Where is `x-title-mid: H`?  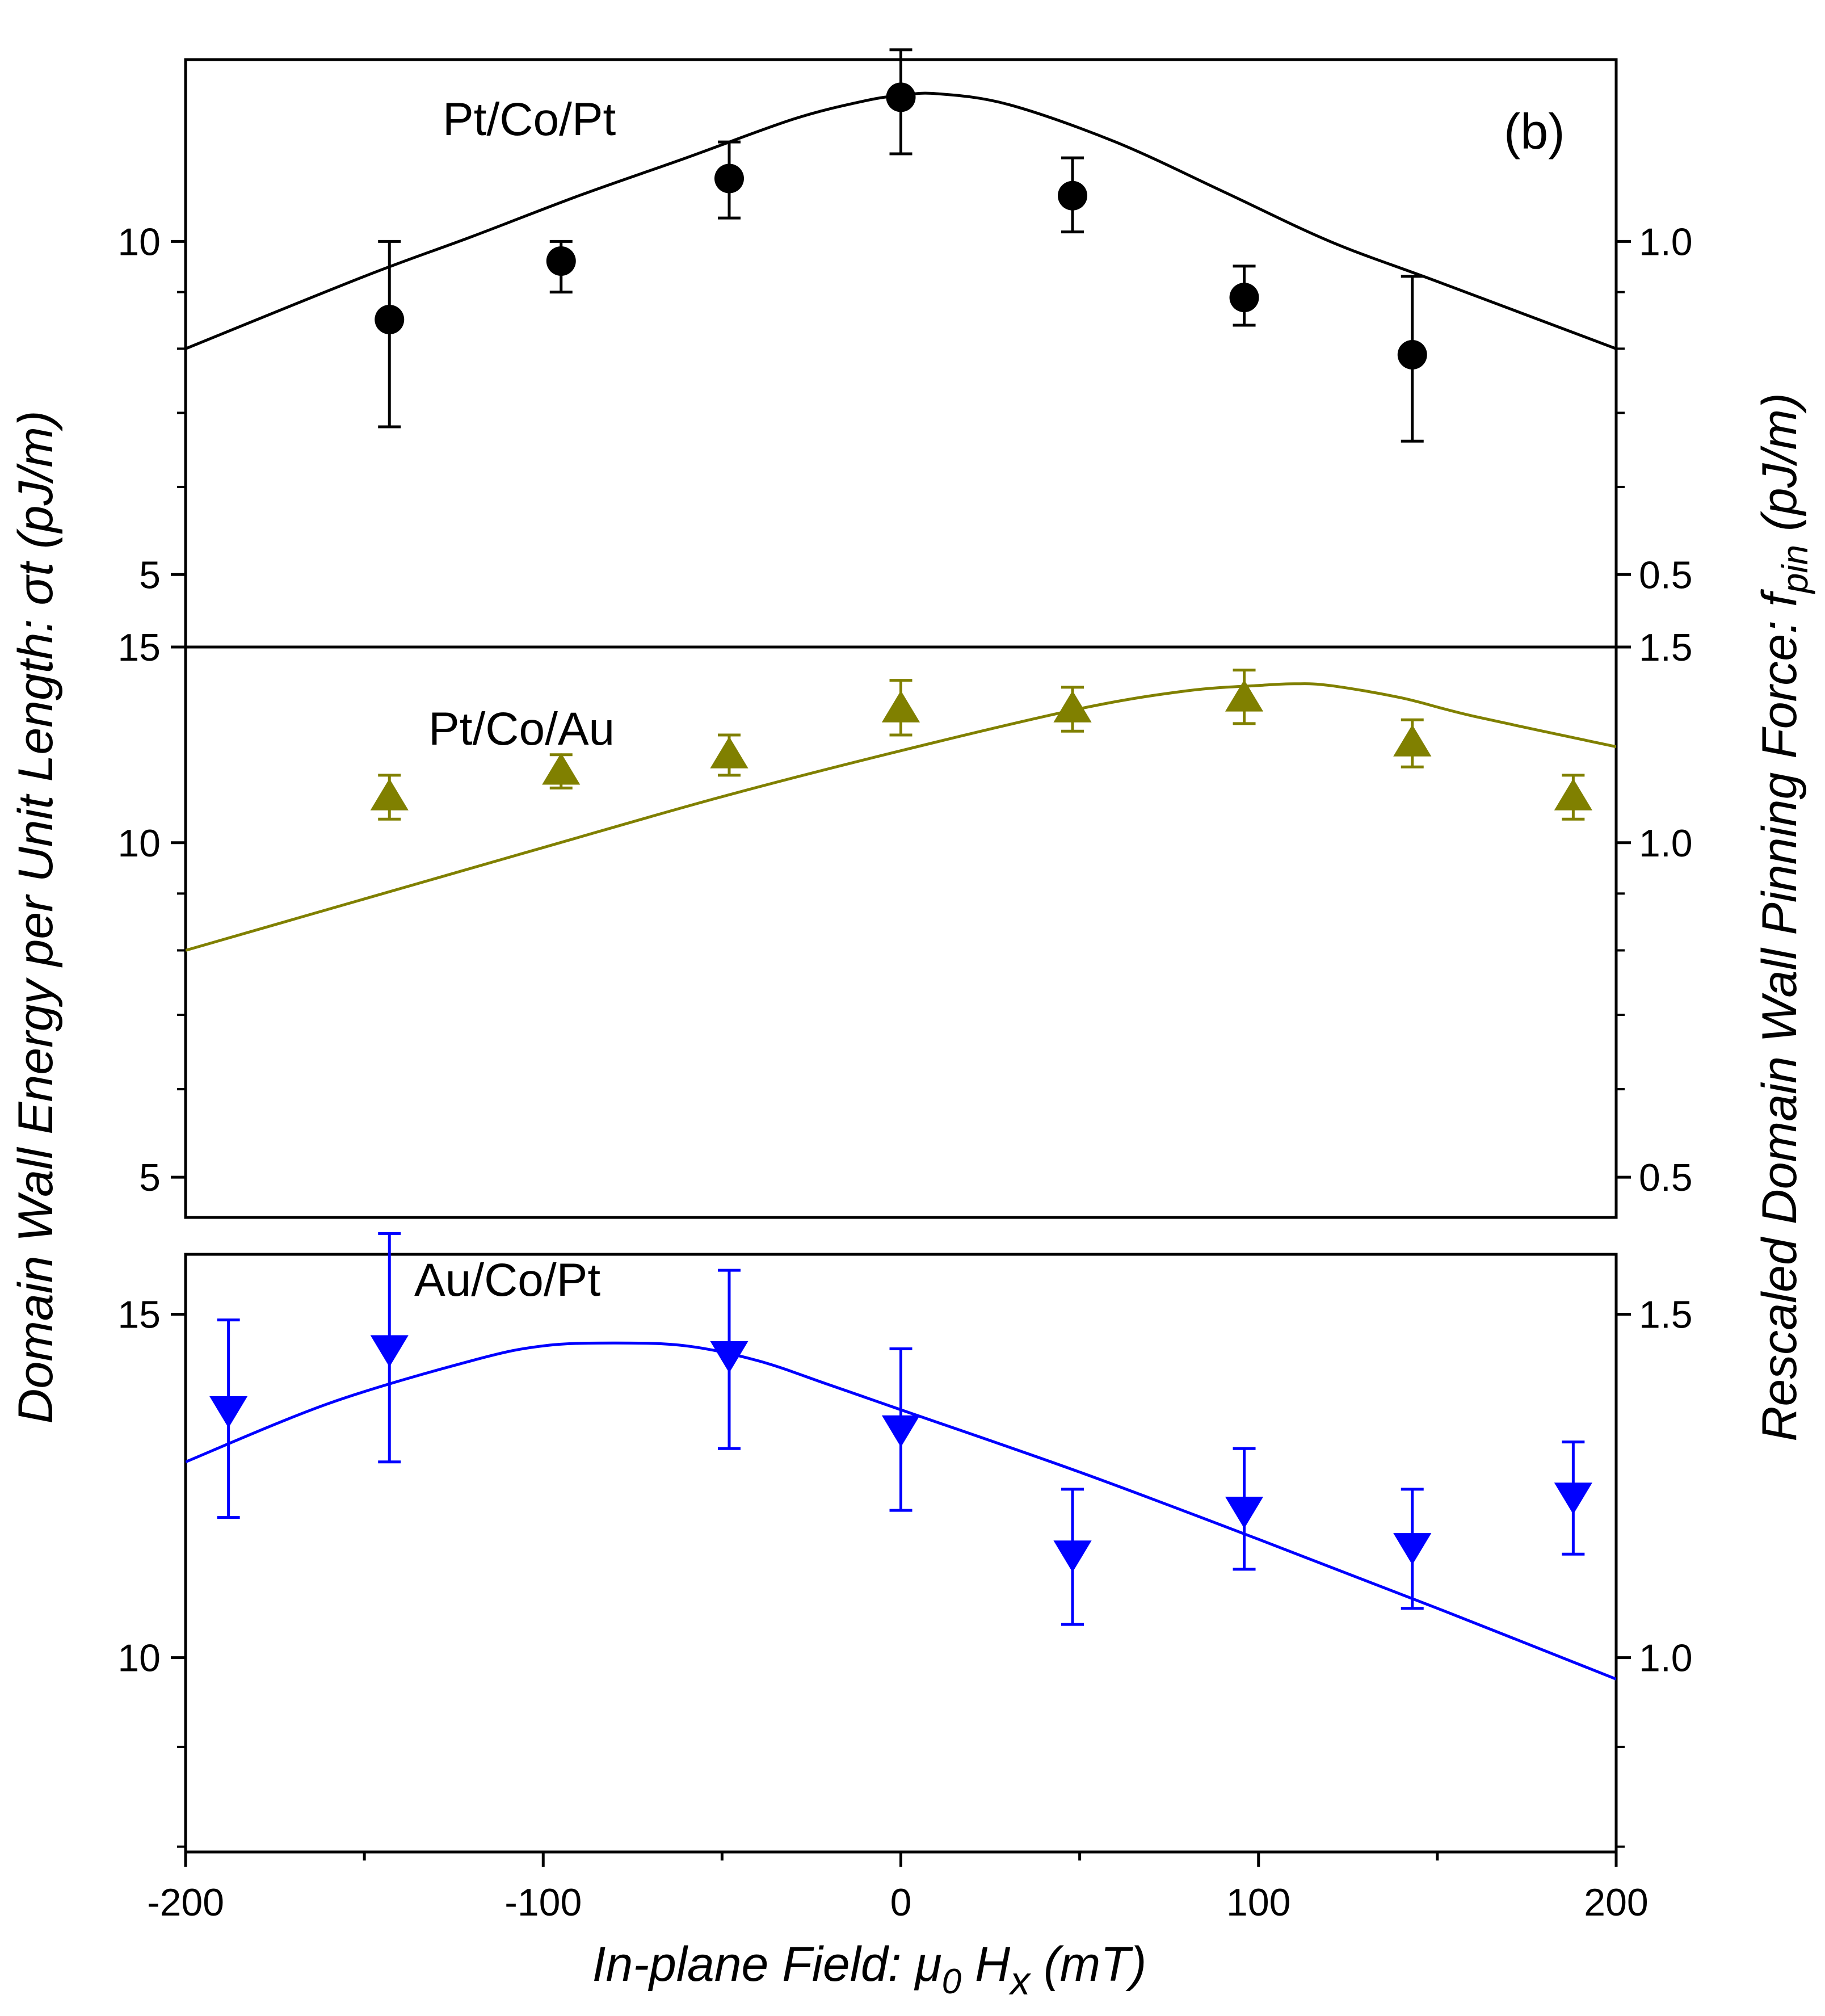 x-title-mid: H is located at coordinates (986, 1964).